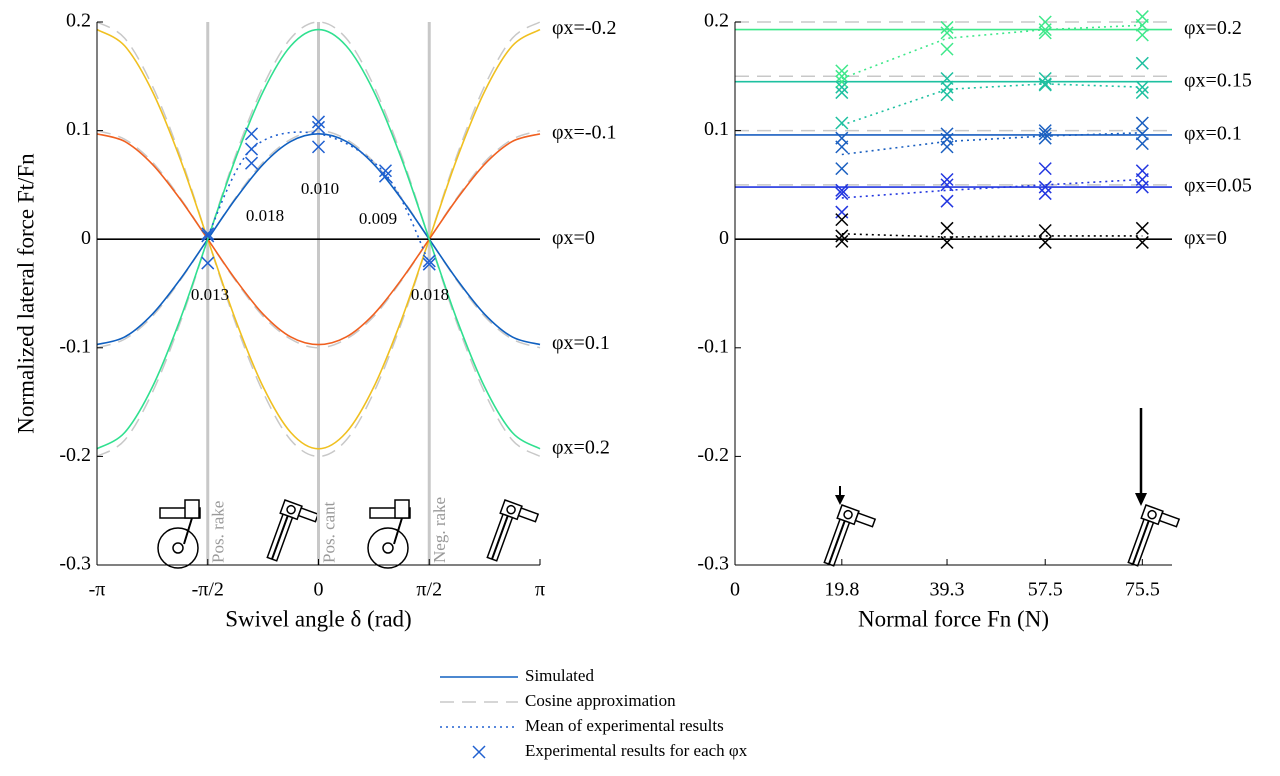 The image size is (1280, 776). What do you see at coordinates (713, 346) in the screenshot?
I see `y-tick-label: -0.1` at bounding box center [713, 346].